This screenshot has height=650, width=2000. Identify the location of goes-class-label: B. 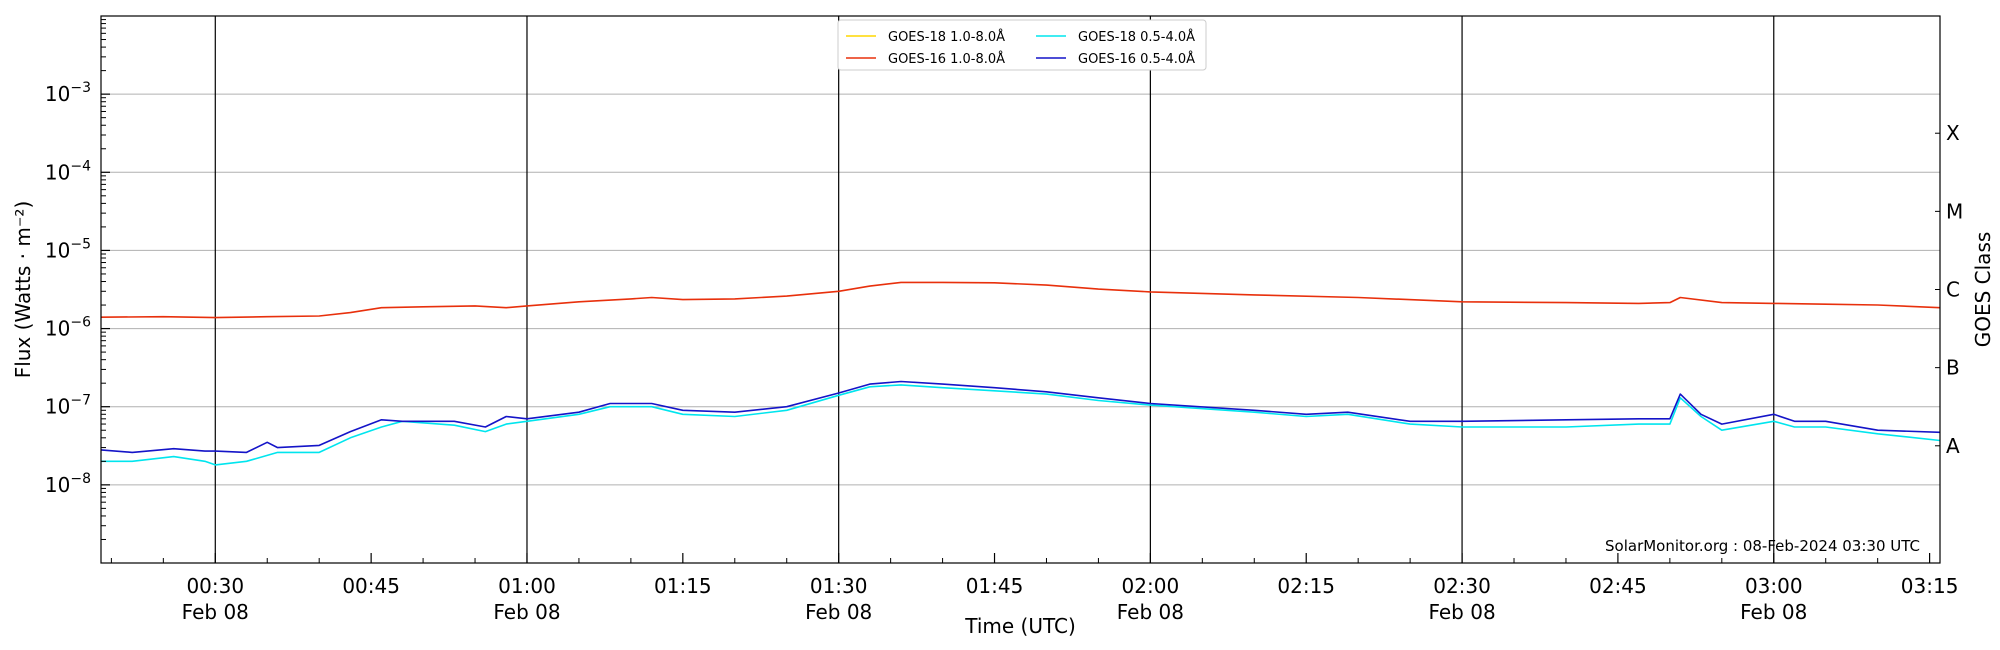
(1953, 368).